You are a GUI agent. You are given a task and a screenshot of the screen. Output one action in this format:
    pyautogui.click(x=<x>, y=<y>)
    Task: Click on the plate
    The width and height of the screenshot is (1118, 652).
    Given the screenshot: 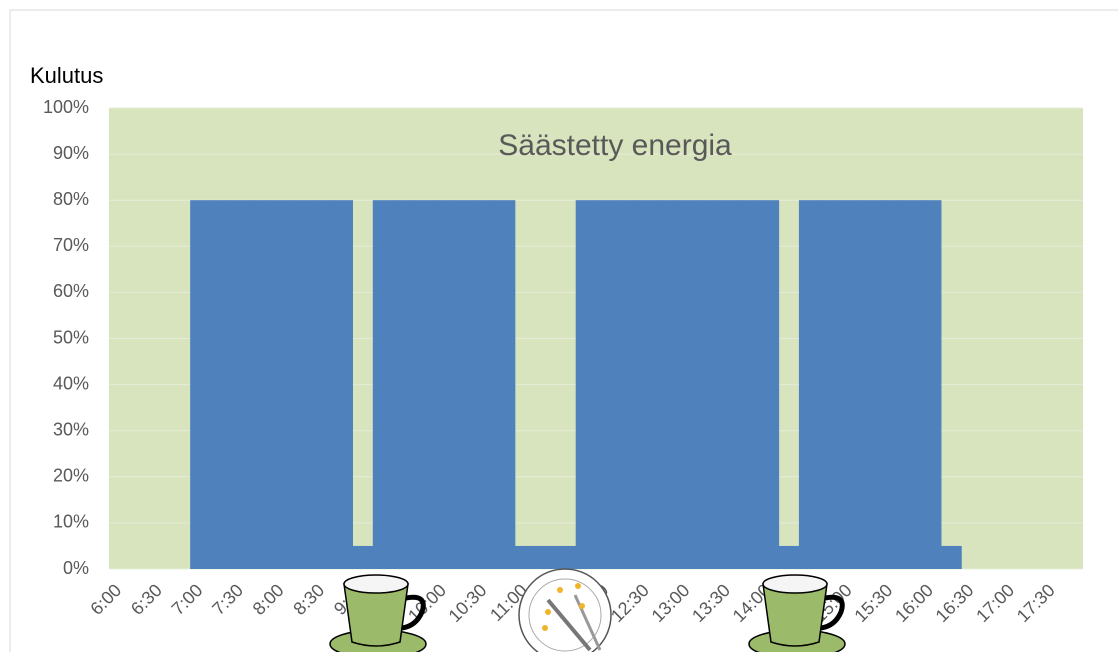 What is the action you would take?
    pyautogui.click(x=565, y=610)
    